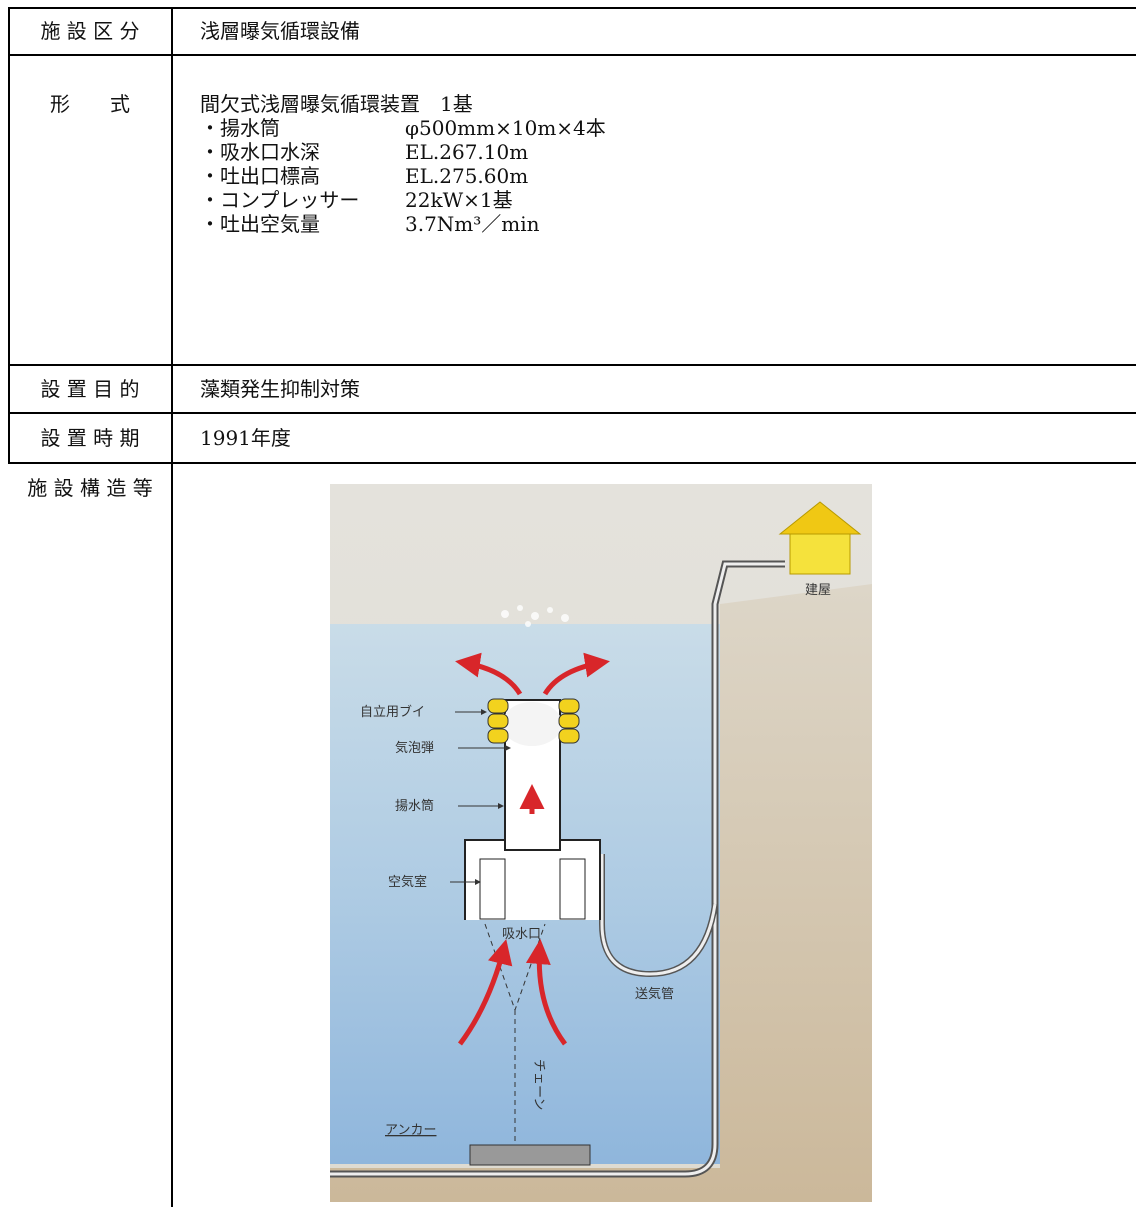 Image resolution: width=1136 pixels, height=1207 pixels. Describe the element at coordinates (654, 994) in the screenshot. I see `diagram-label: 送気管` at that location.